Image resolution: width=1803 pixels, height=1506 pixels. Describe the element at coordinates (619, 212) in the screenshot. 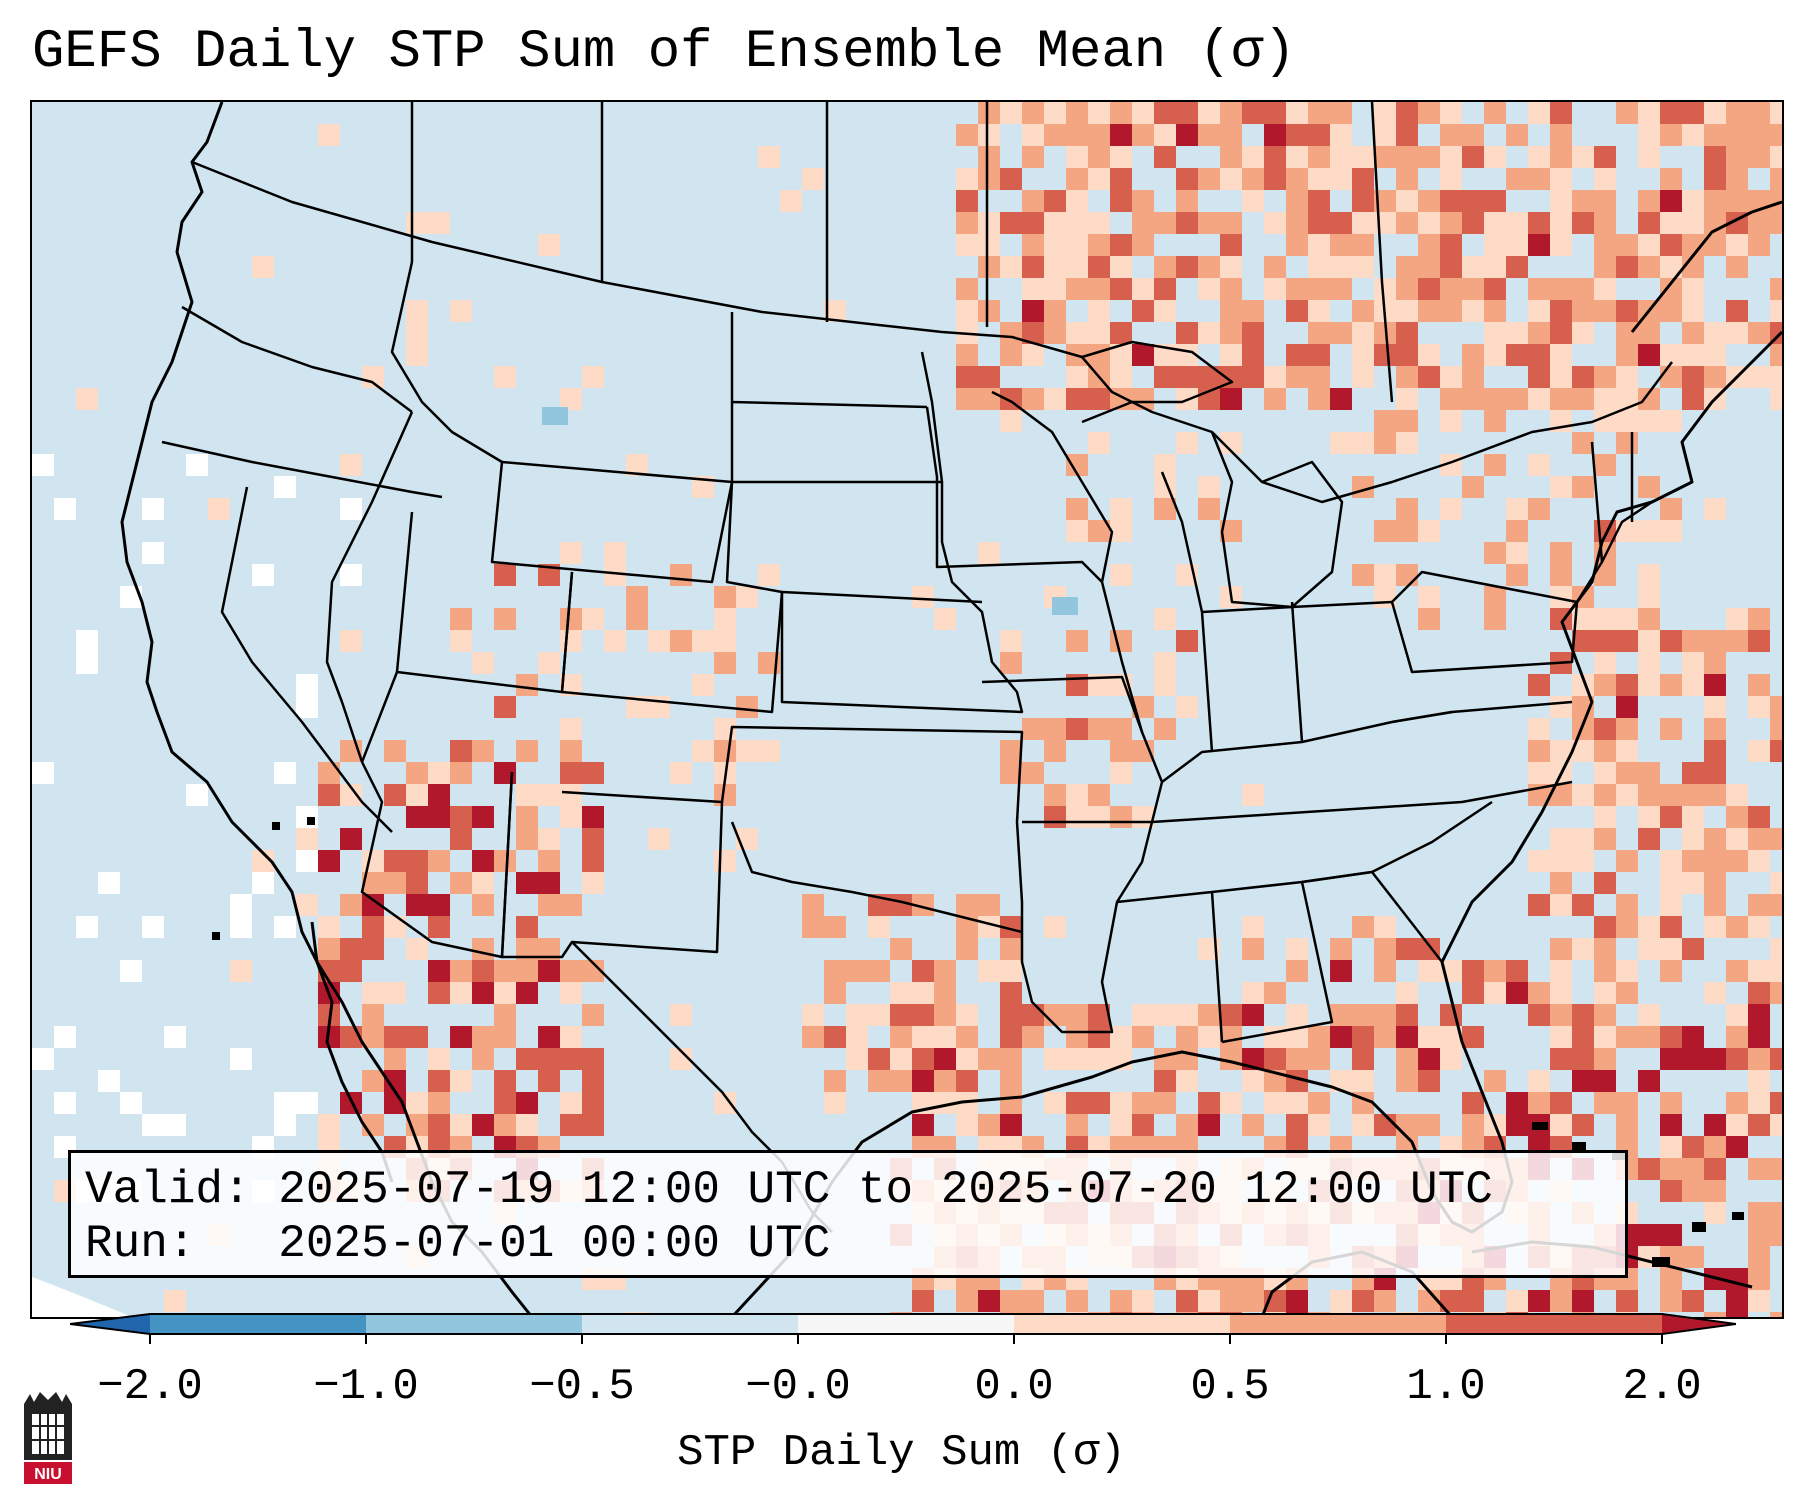

I see `canada-west` at that location.